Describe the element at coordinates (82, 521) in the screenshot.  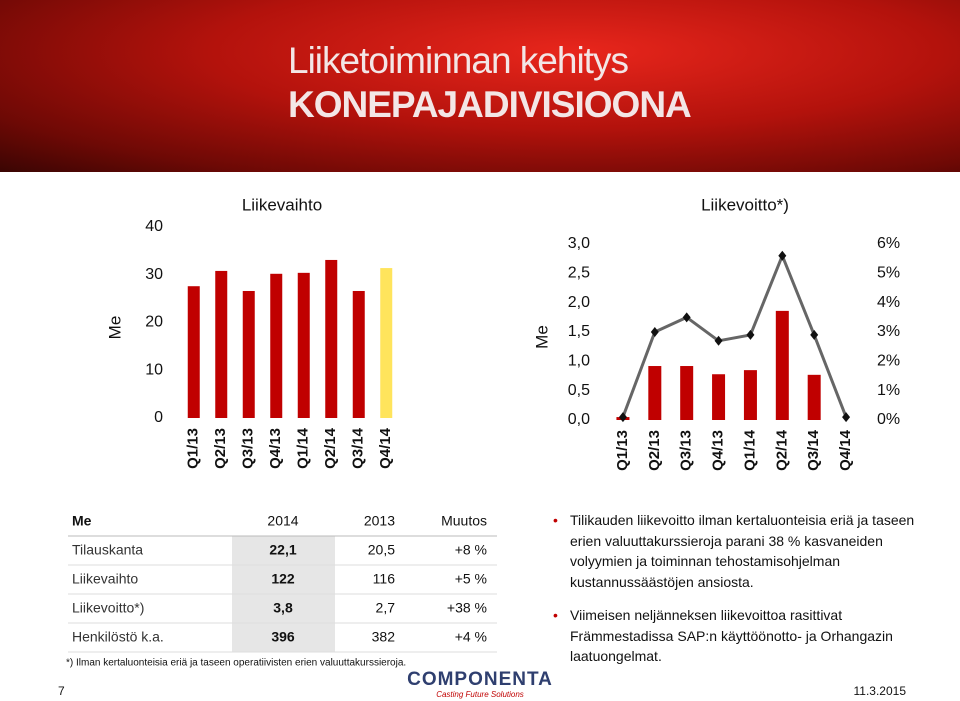
I see `table-header: Me` at that location.